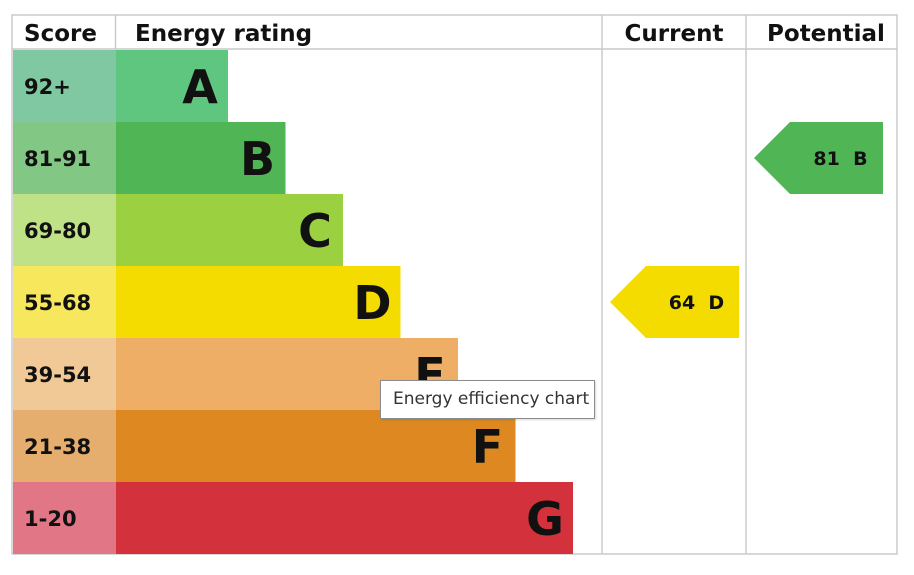 This screenshot has height=575, width=914. I want to click on band-bar-d, so click(258, 302).